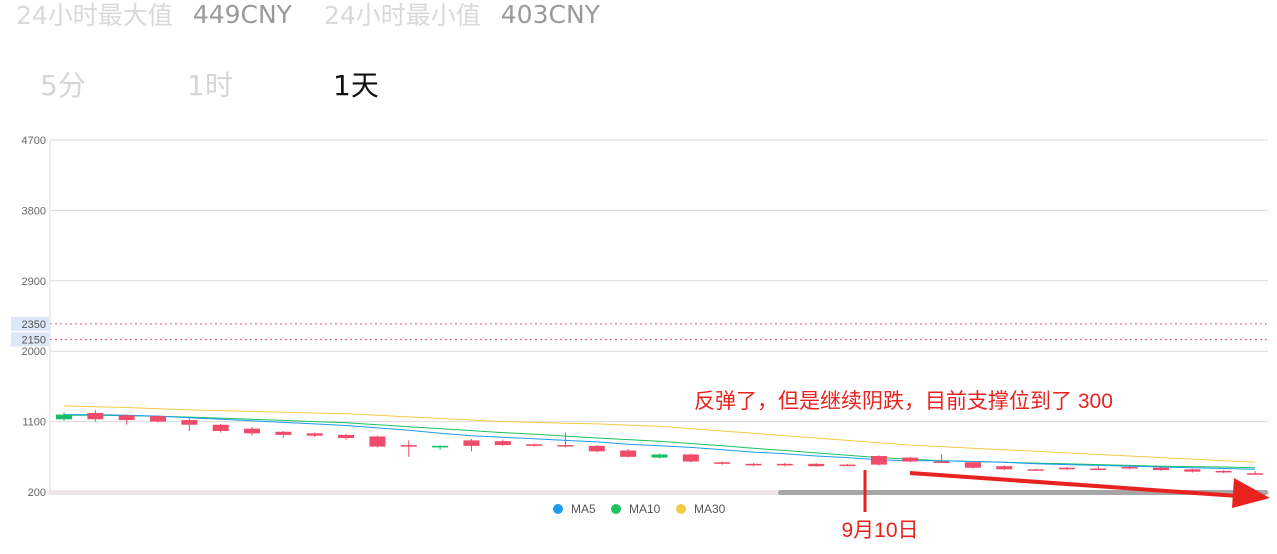 This screenshot has height=554, width=1277. I want to click on ma30-line, so click(659, 434).